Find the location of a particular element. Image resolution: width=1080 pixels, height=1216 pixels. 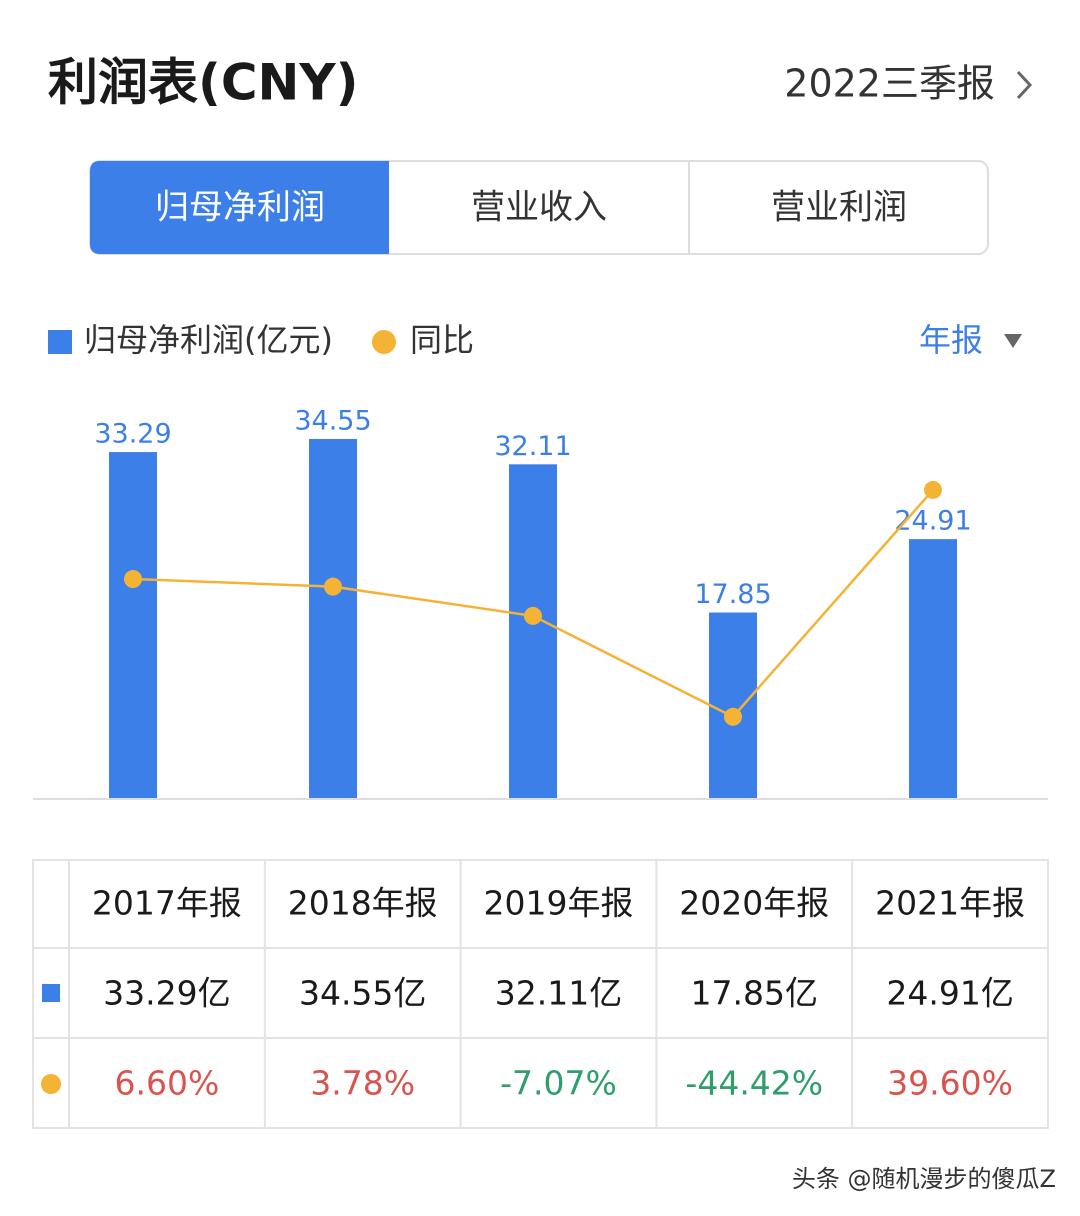

table-cell: 17.85亿 is located at coordinates (754, 993).